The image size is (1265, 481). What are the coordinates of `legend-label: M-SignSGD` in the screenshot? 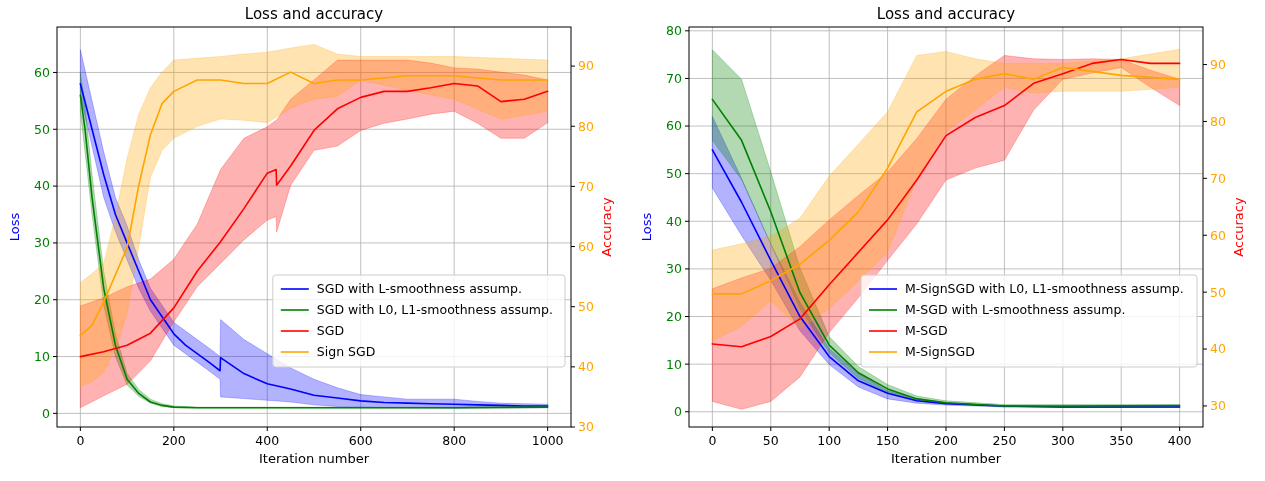 It's located at (940, 351).